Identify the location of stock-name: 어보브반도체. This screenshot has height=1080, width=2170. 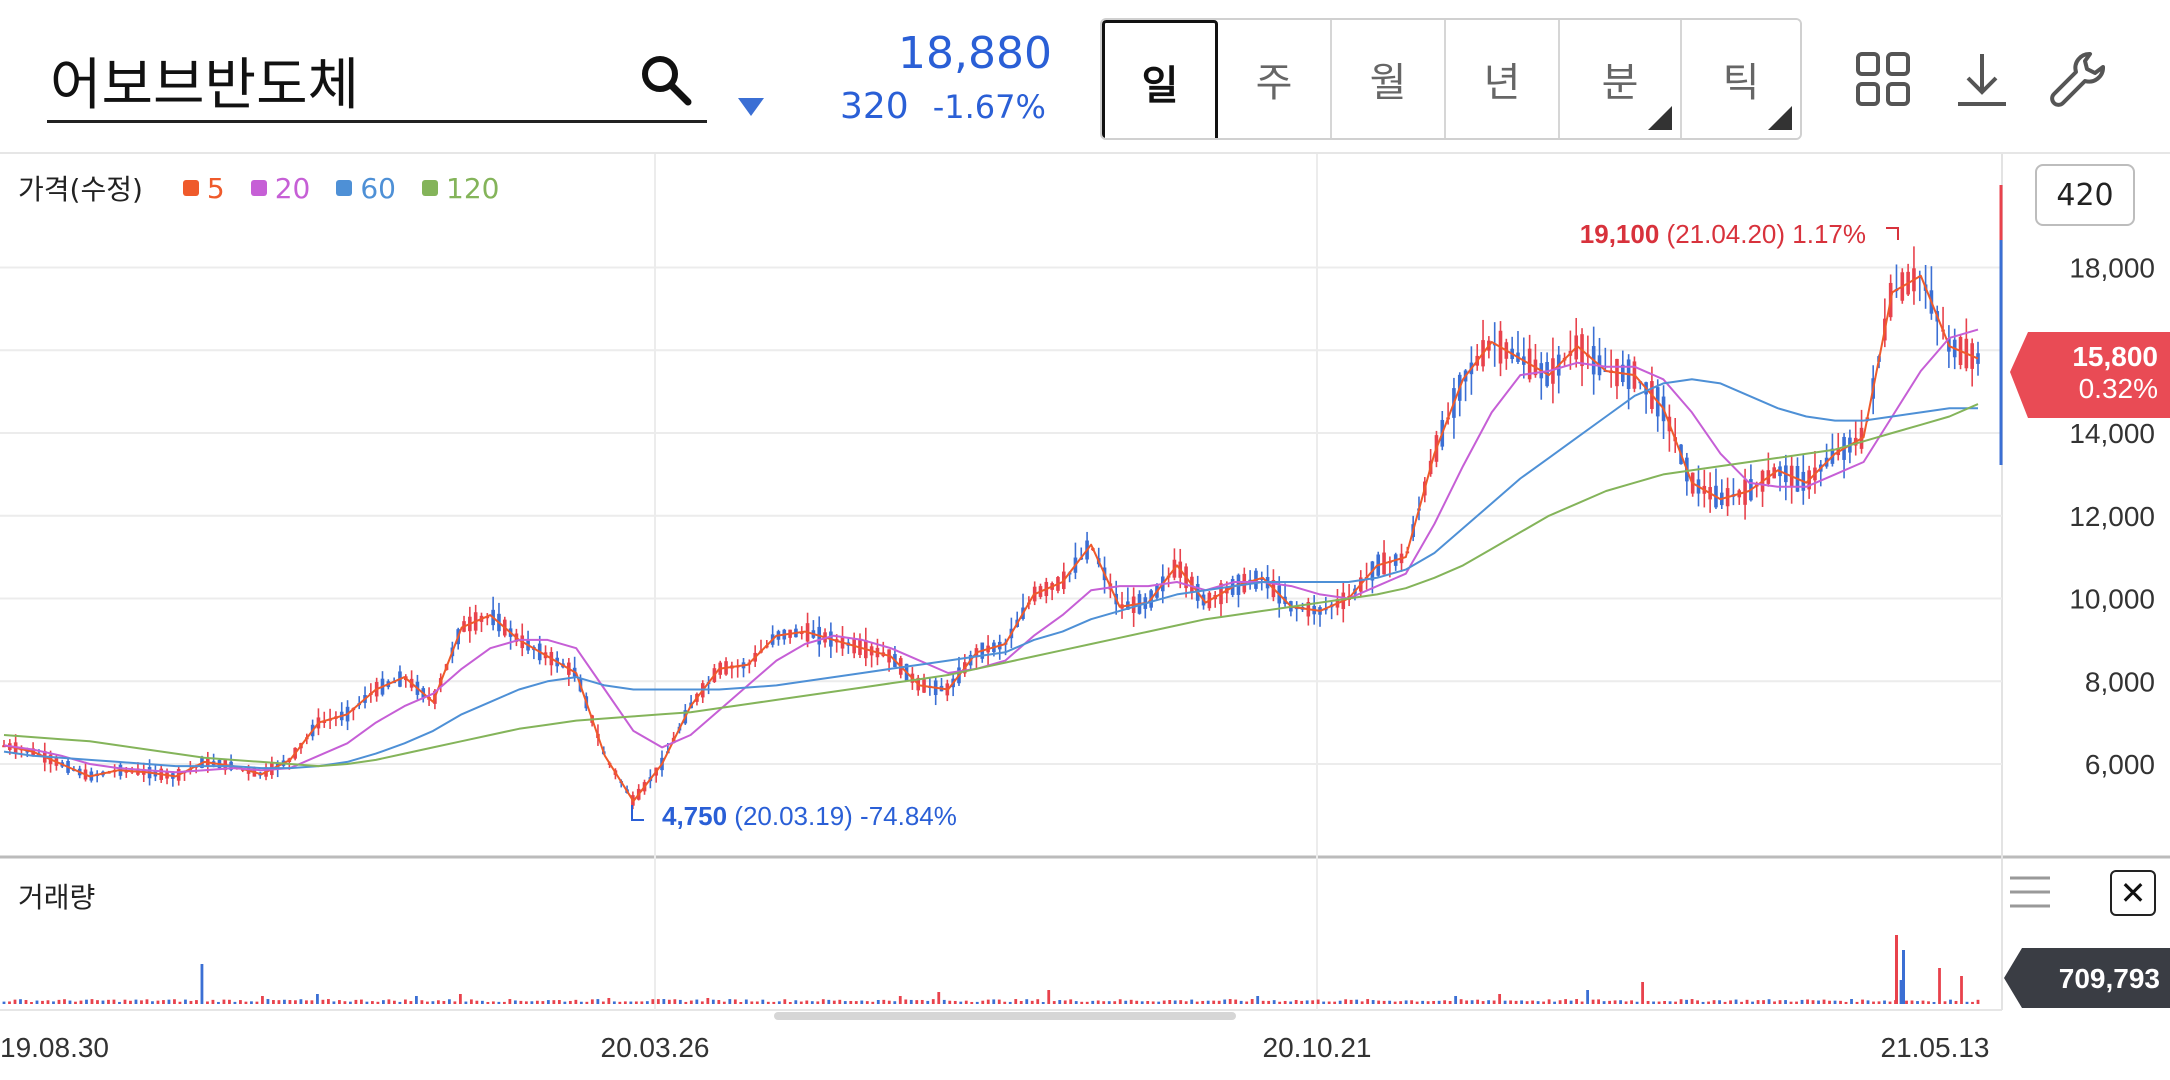
(205, 85).